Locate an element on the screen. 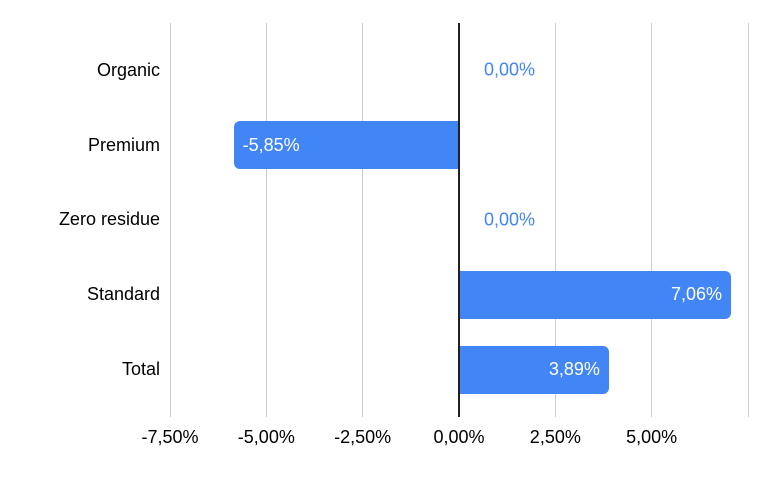 This screenshot has height=477, width=772. x-axis-tick-label: 5,00% is located at coordinates (652, 437).